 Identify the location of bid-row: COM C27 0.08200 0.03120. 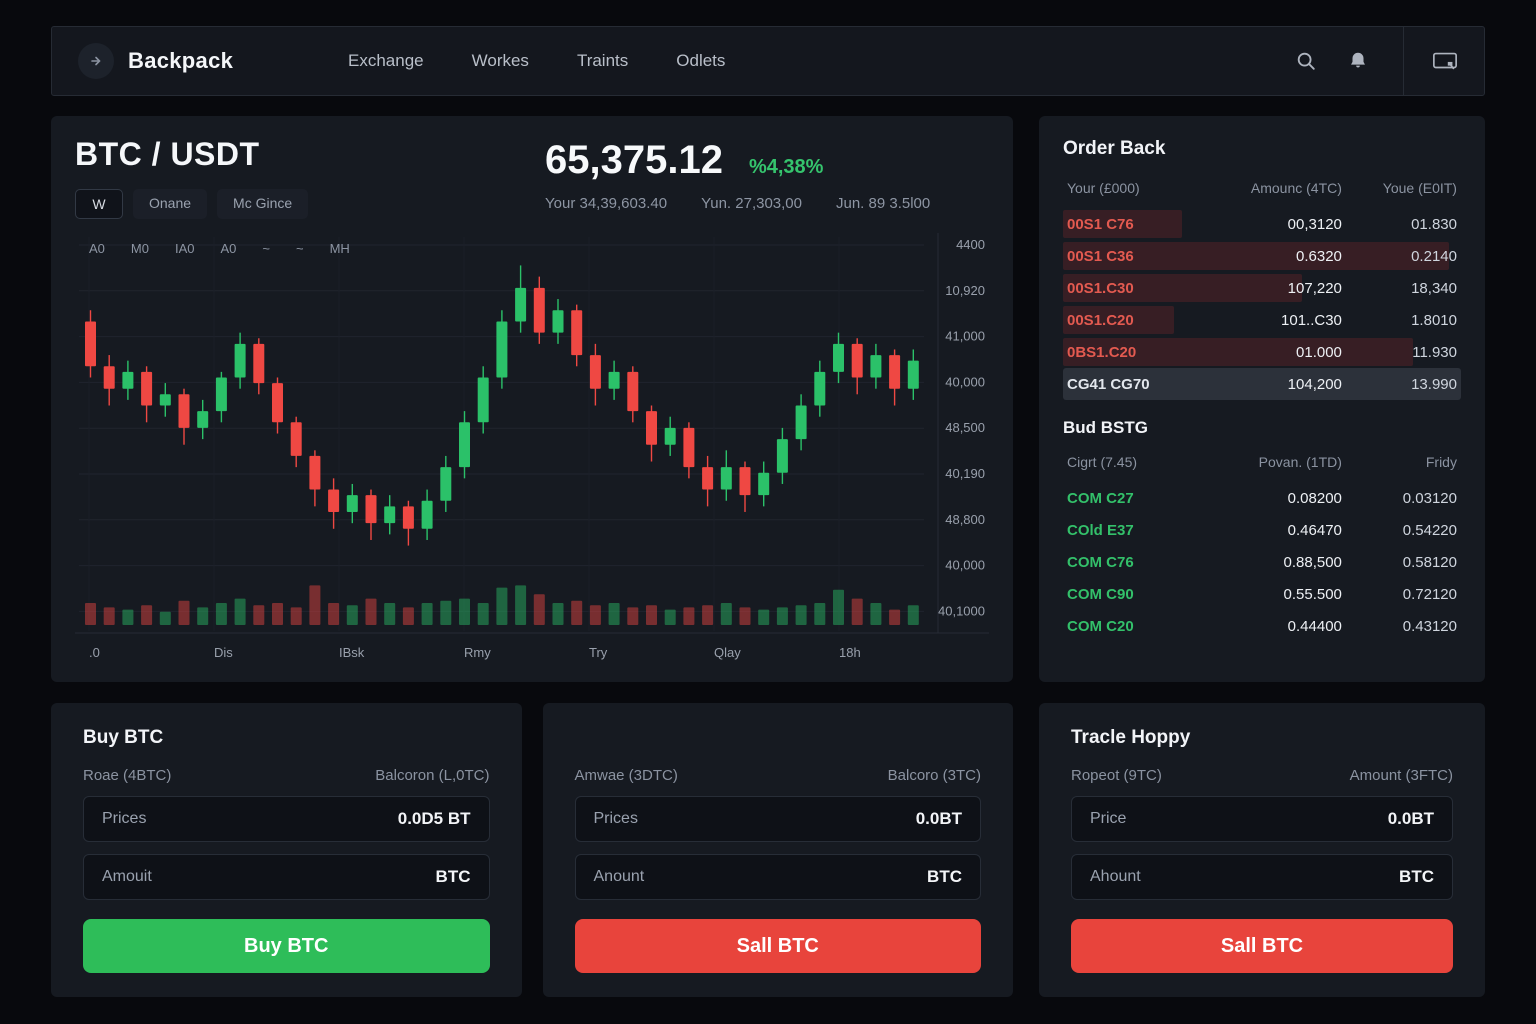
(1262, 498).